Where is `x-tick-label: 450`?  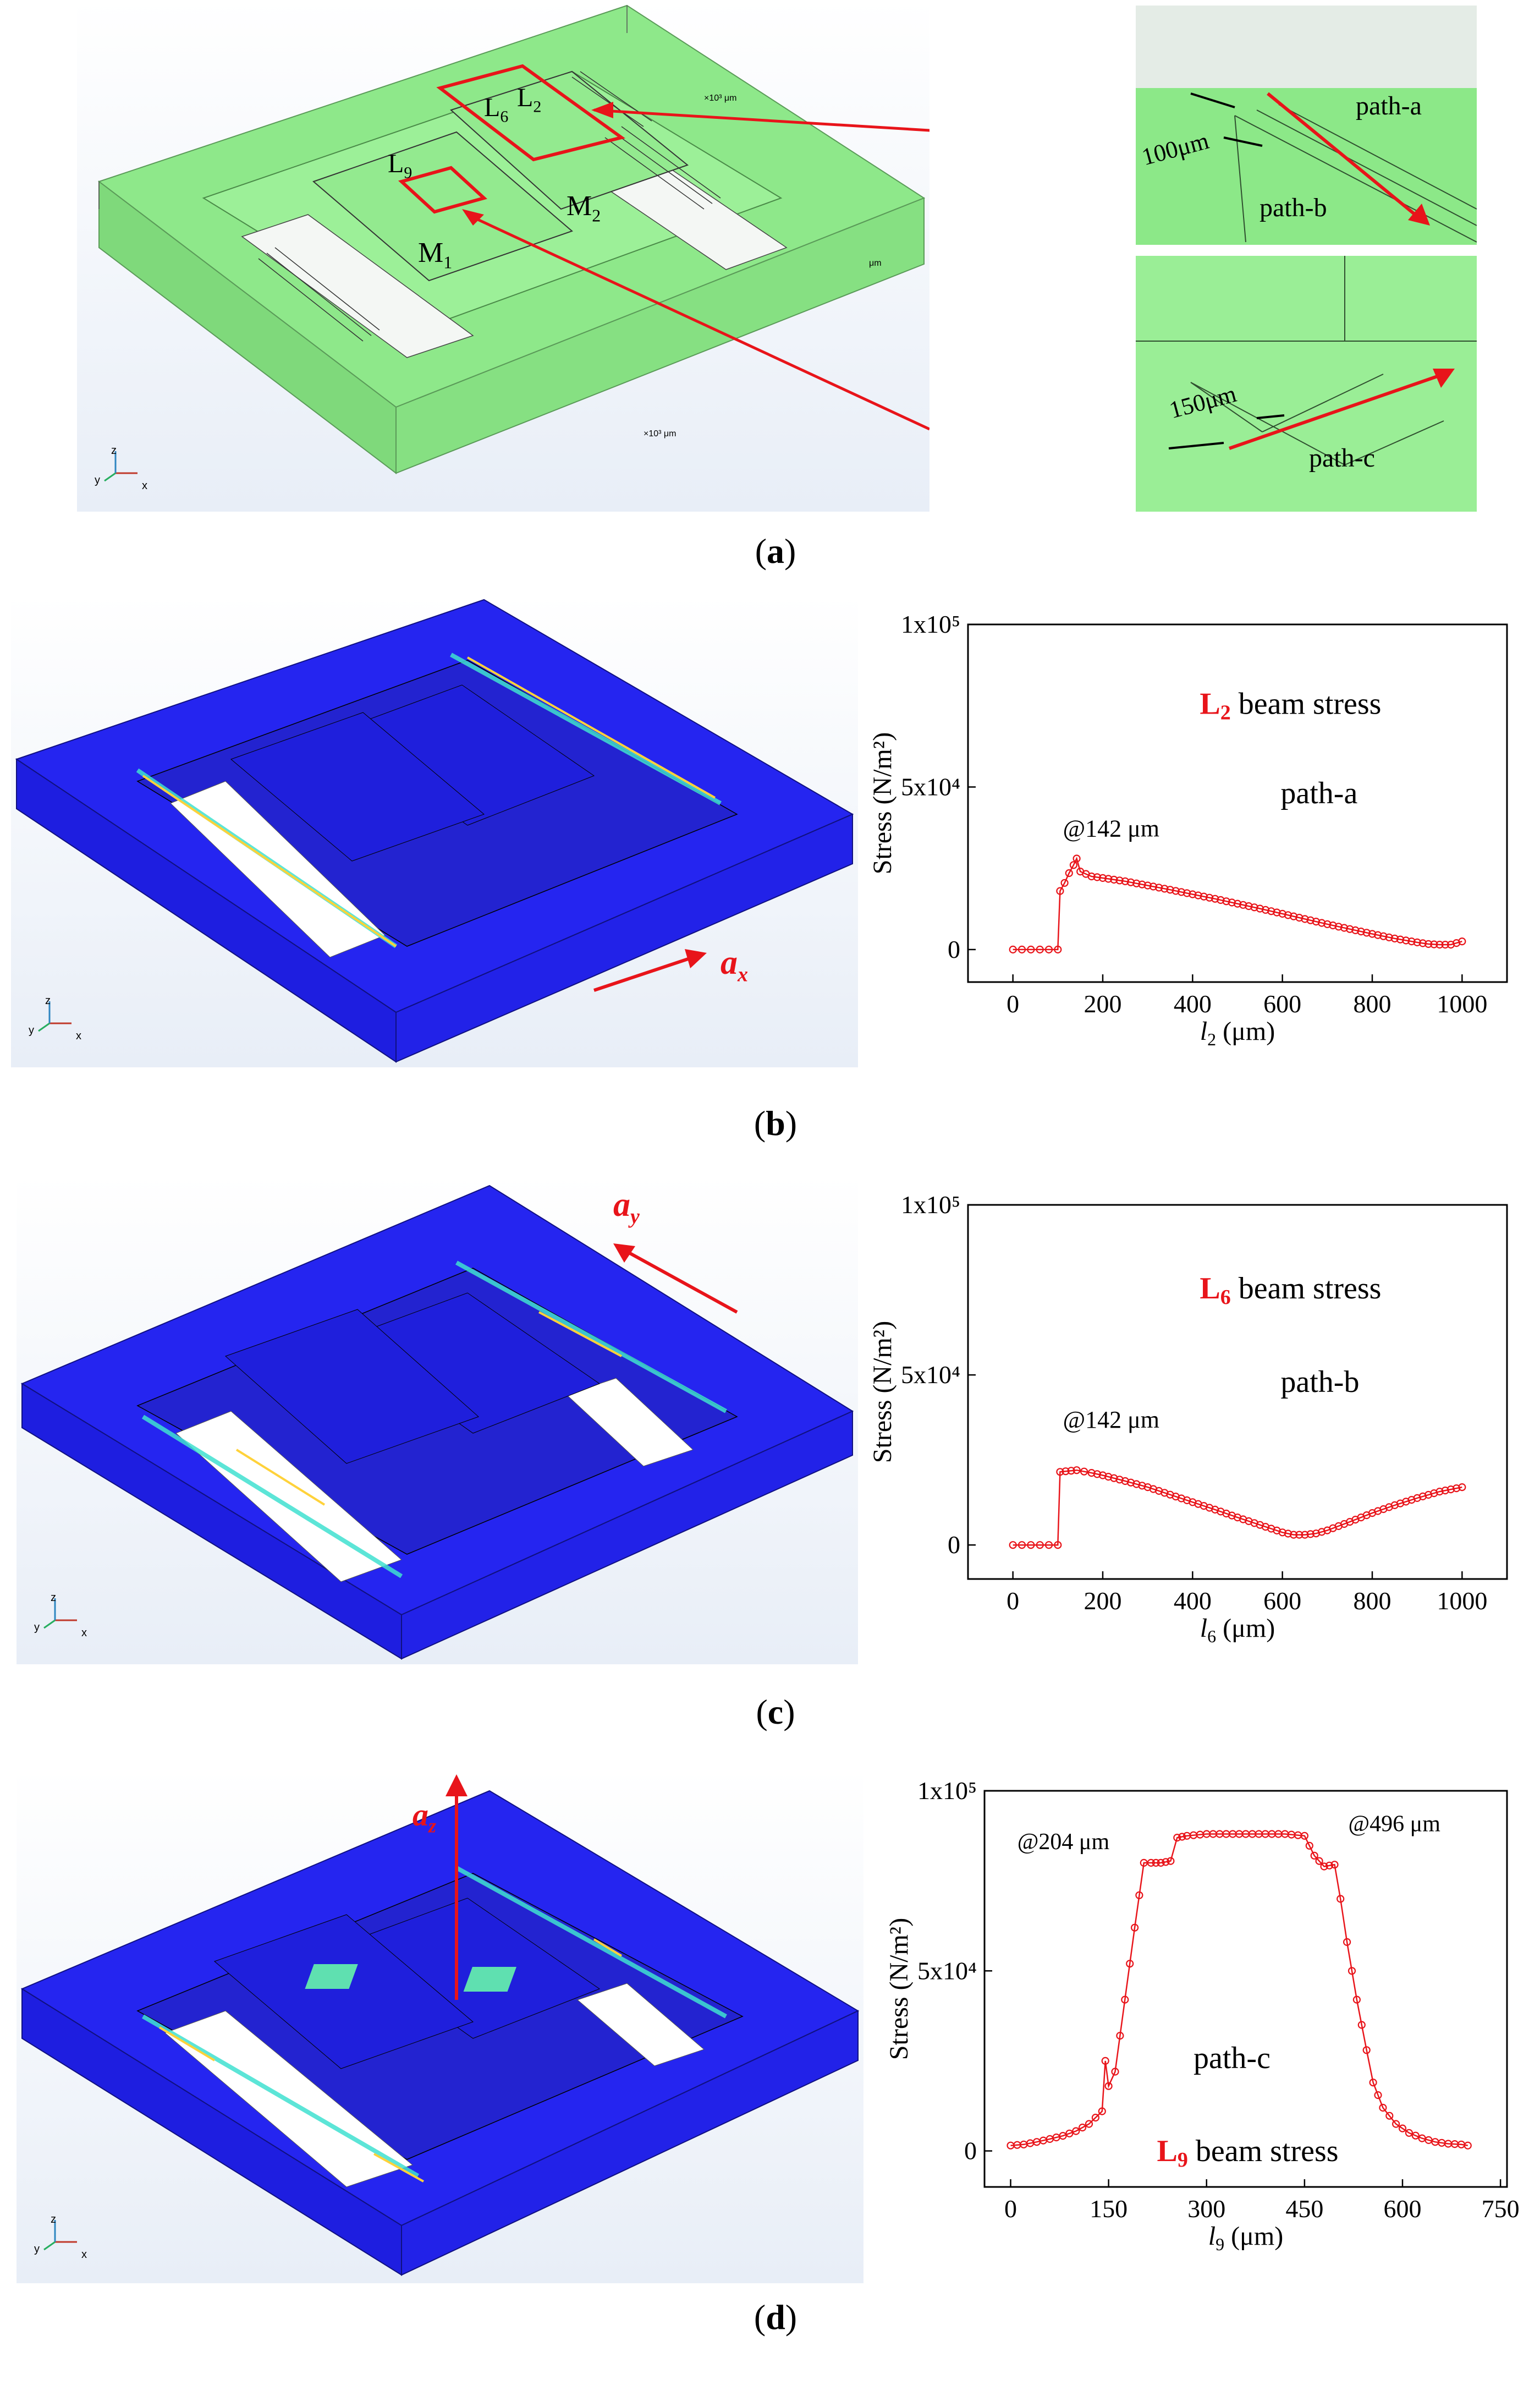 x-tick-label: 450 is located at coordinates (1304, 2209).